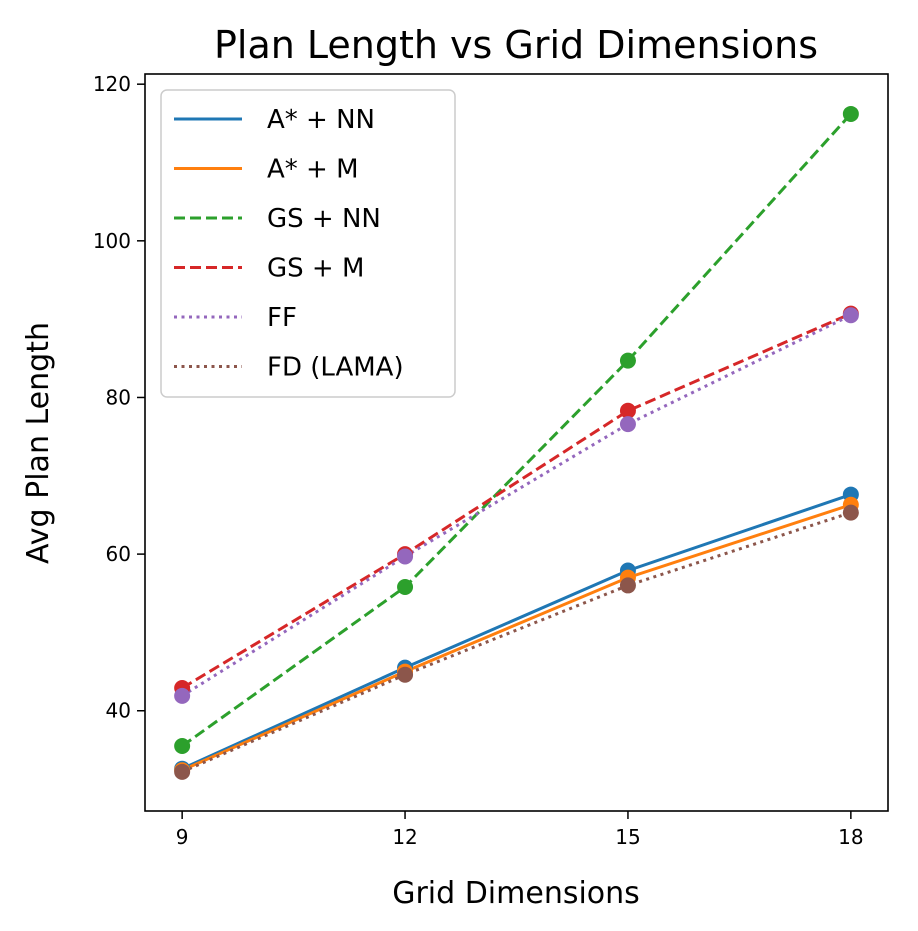 This screenshot has height=931, width=918. What do you see at coordinates (520, 830) in the screenshot?
I see `x-axis: 9 12 15 18` at bounding box center [520, 830].